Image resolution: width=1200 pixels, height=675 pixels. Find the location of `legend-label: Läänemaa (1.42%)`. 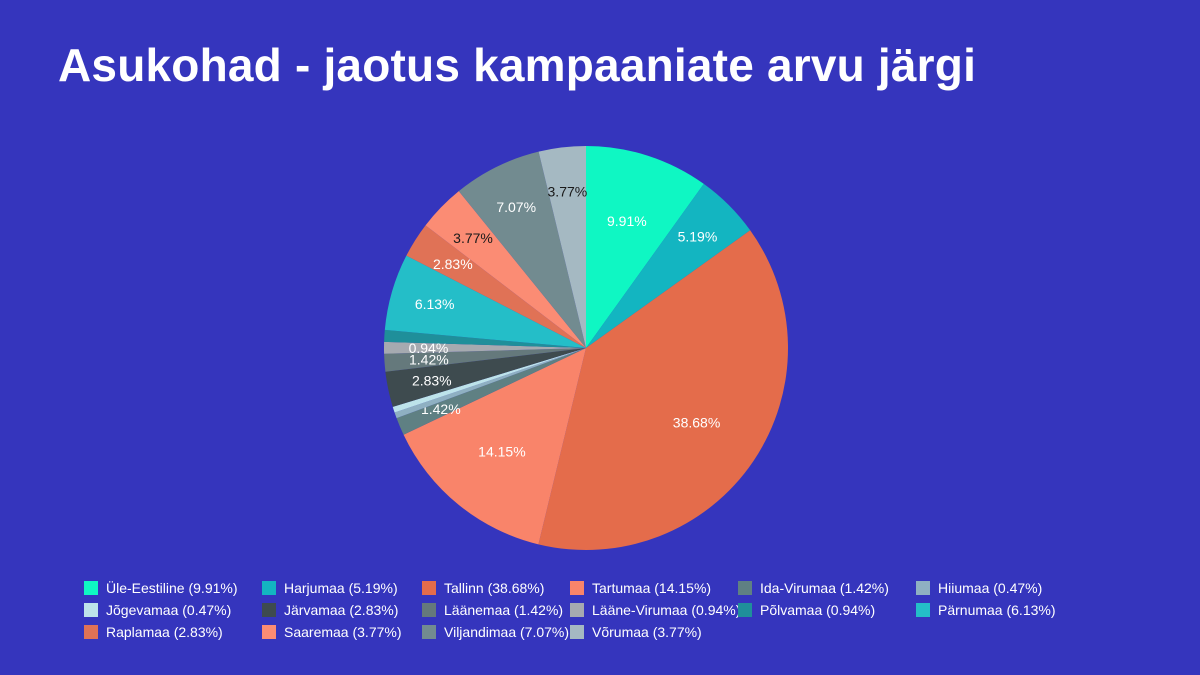

legend-label: Läänemaa (1.42%) is located at coordinates (504, 610).